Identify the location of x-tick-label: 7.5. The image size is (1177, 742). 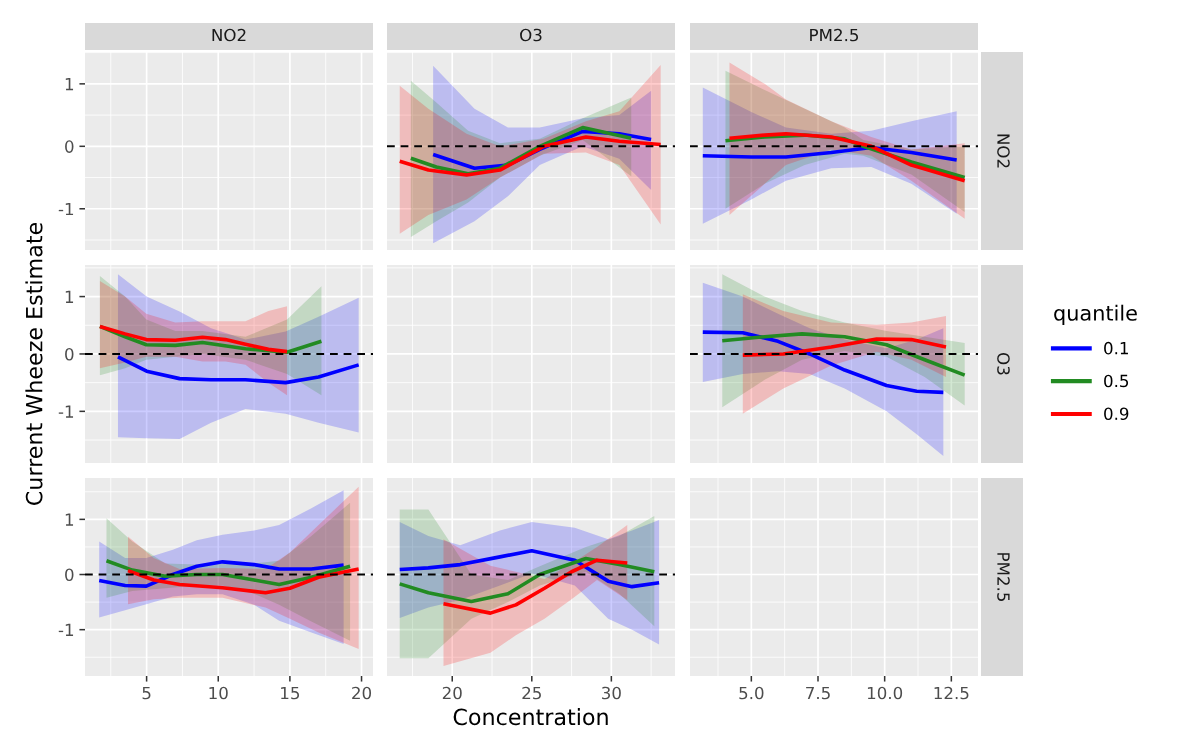
(818, 693).